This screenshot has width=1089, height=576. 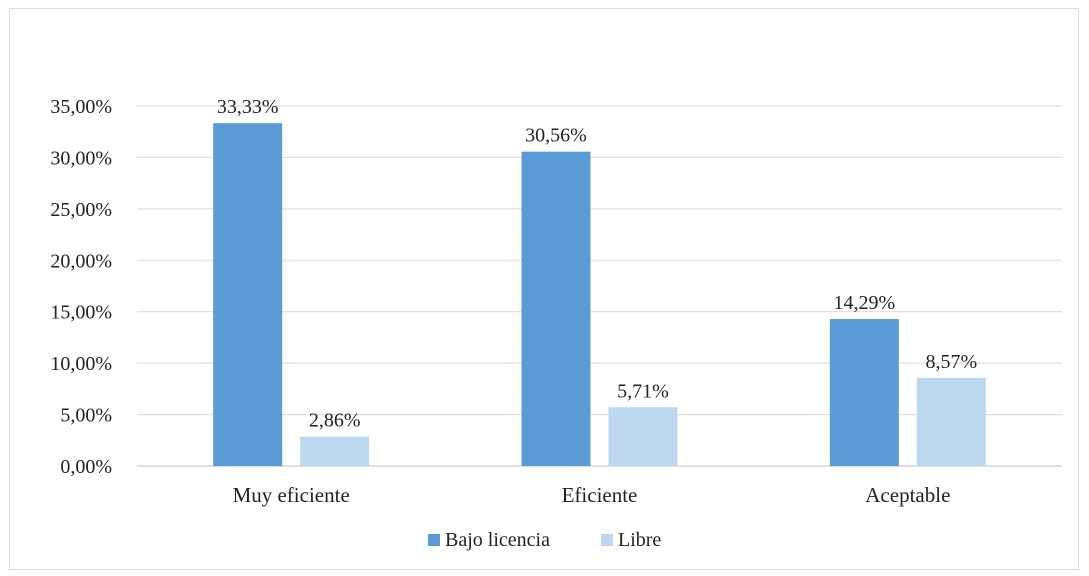 I want to click on data-label: 8,57%, so click(x=951, y=362).